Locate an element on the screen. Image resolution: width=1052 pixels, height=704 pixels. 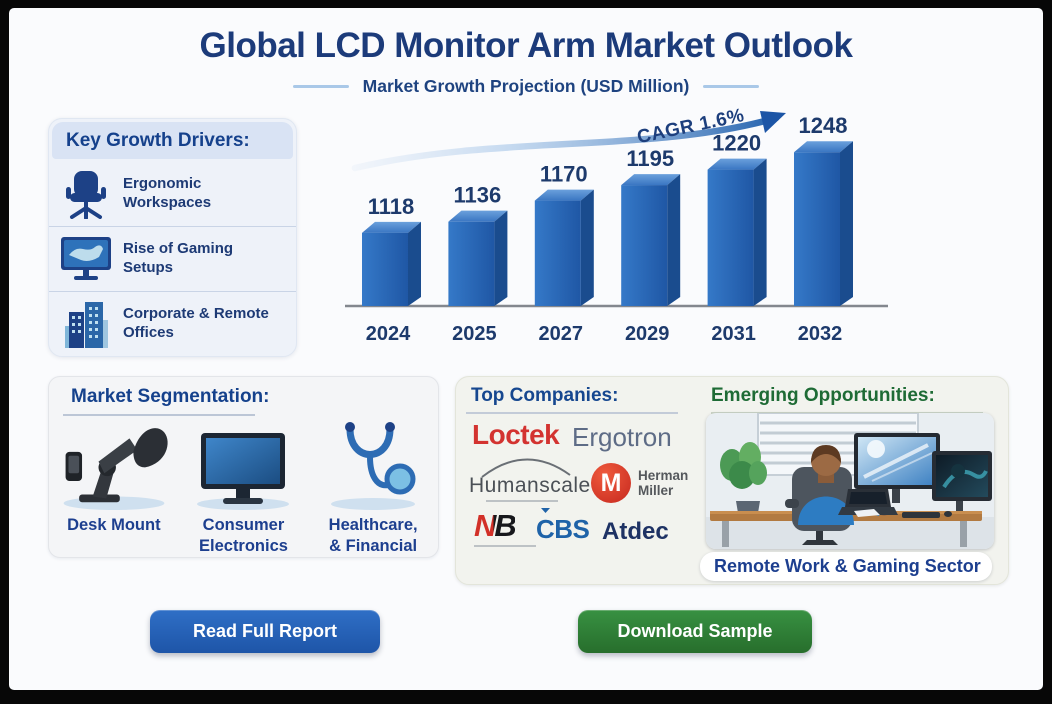
office-chair-icon is located at coordinates (86, 194).